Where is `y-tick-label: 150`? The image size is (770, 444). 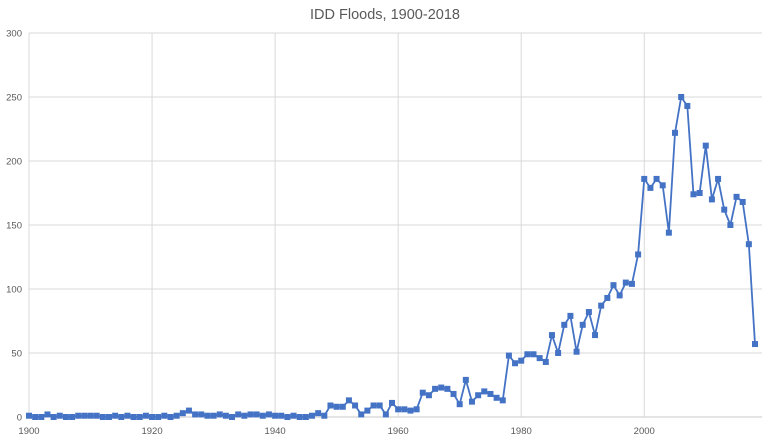 y-tick-label: 150 is located at coordinates (14, 226).